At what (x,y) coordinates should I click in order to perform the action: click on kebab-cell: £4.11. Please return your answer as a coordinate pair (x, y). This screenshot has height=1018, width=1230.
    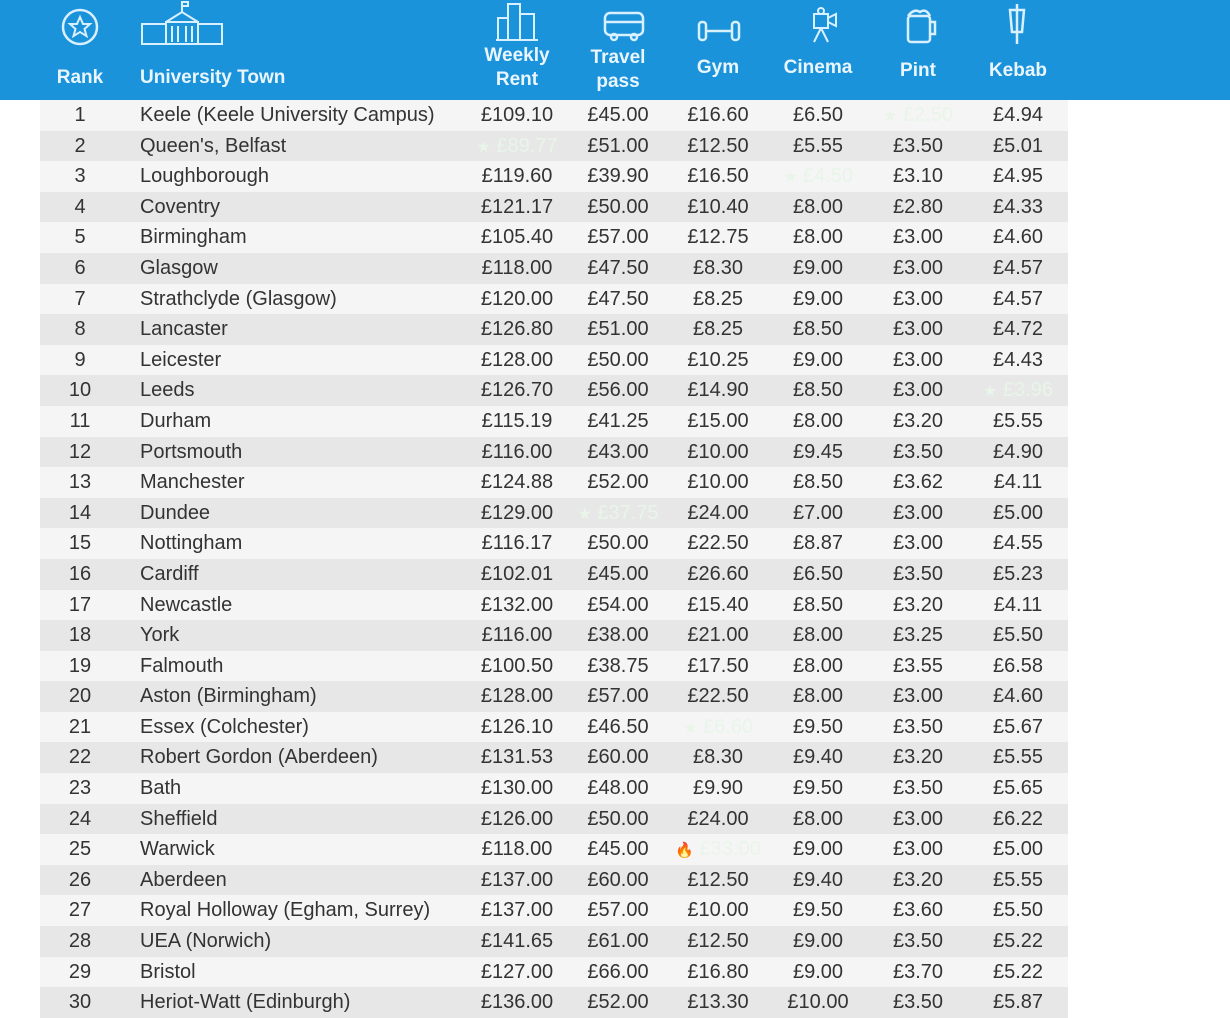
    Looking at the image, I should click on (1018, 482).